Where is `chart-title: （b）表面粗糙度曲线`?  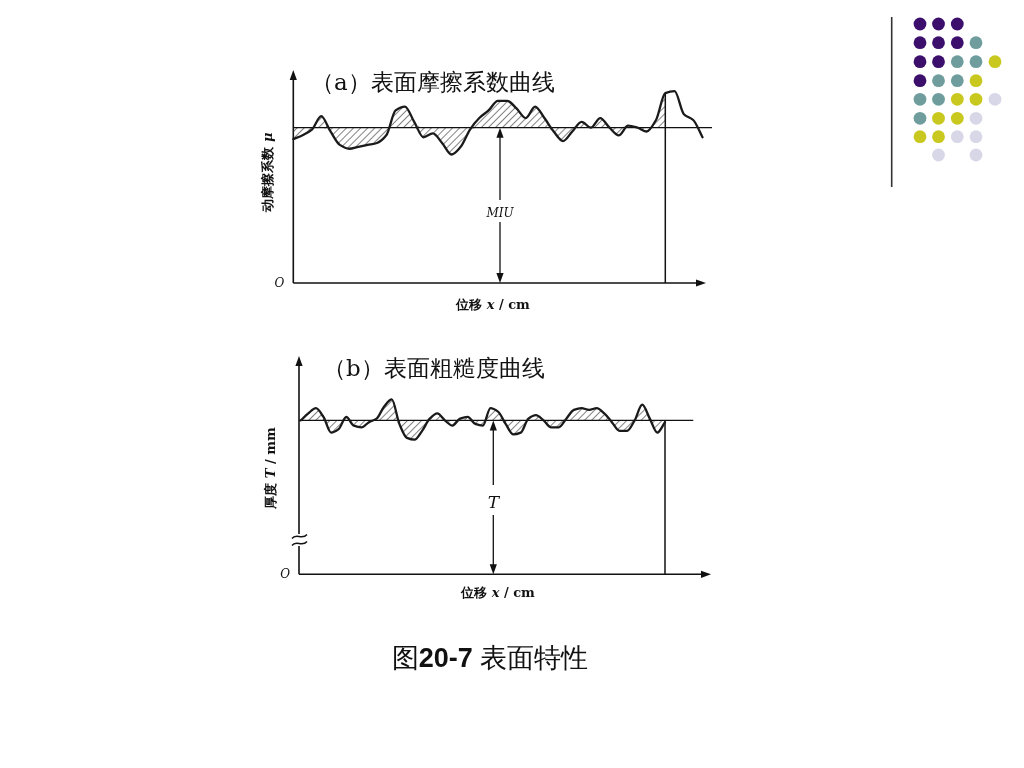 chart-title: （b）表面粗糙度曲线 is located at coordinates (434, 368).